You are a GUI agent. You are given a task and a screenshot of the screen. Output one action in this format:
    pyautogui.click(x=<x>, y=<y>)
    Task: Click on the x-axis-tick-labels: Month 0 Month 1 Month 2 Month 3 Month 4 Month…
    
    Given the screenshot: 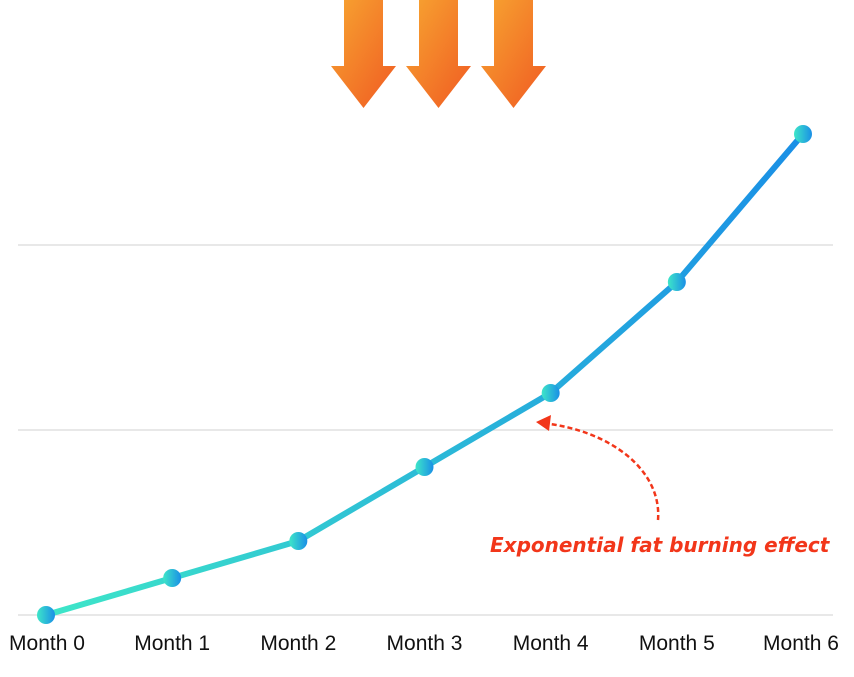 What is the action you would take?
    pyautogui.click(x=424, y=643)
    